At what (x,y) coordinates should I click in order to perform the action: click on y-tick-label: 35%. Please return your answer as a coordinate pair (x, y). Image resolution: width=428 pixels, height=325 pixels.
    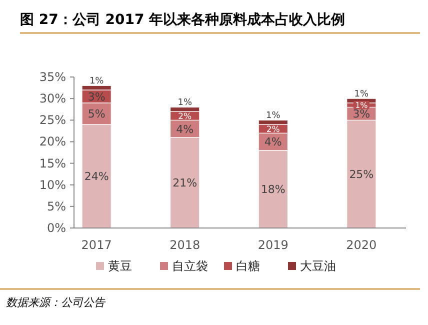
    Looking at the image, I should click on (52, 77).